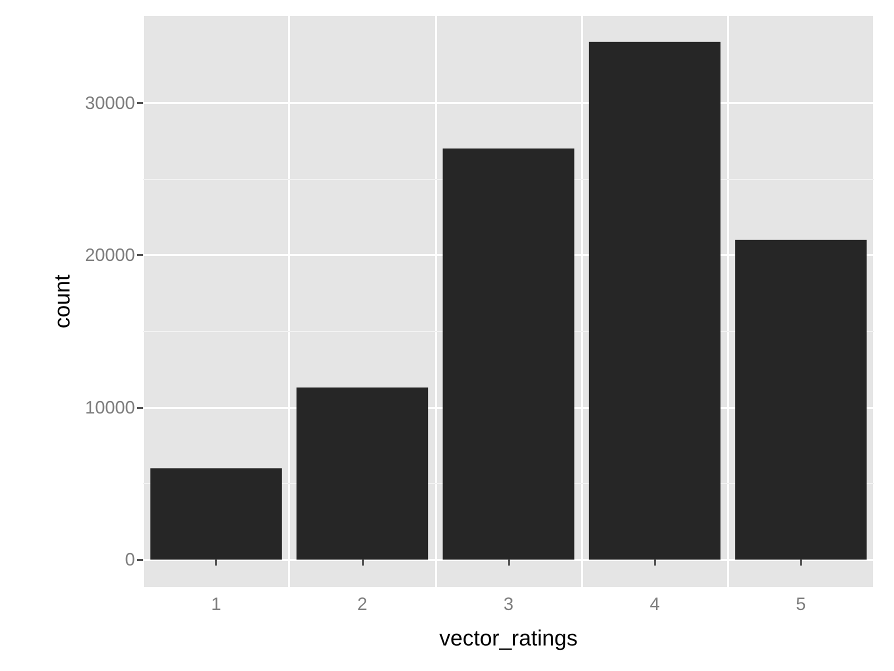 This screenshot has height=671, width=894. Describe the element at coordinates (362, 604) in the screenshot. I see `x-tick-label: 2` at that location.